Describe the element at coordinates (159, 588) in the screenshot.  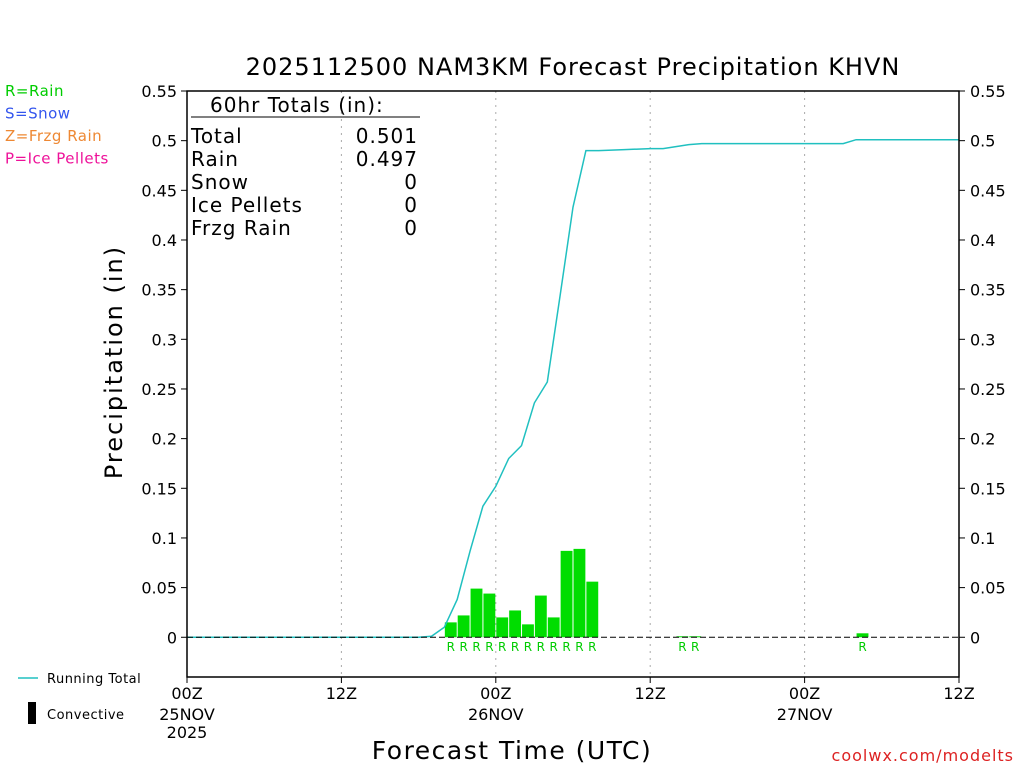
I see `y-tick-label-left: 0.05` at that location.